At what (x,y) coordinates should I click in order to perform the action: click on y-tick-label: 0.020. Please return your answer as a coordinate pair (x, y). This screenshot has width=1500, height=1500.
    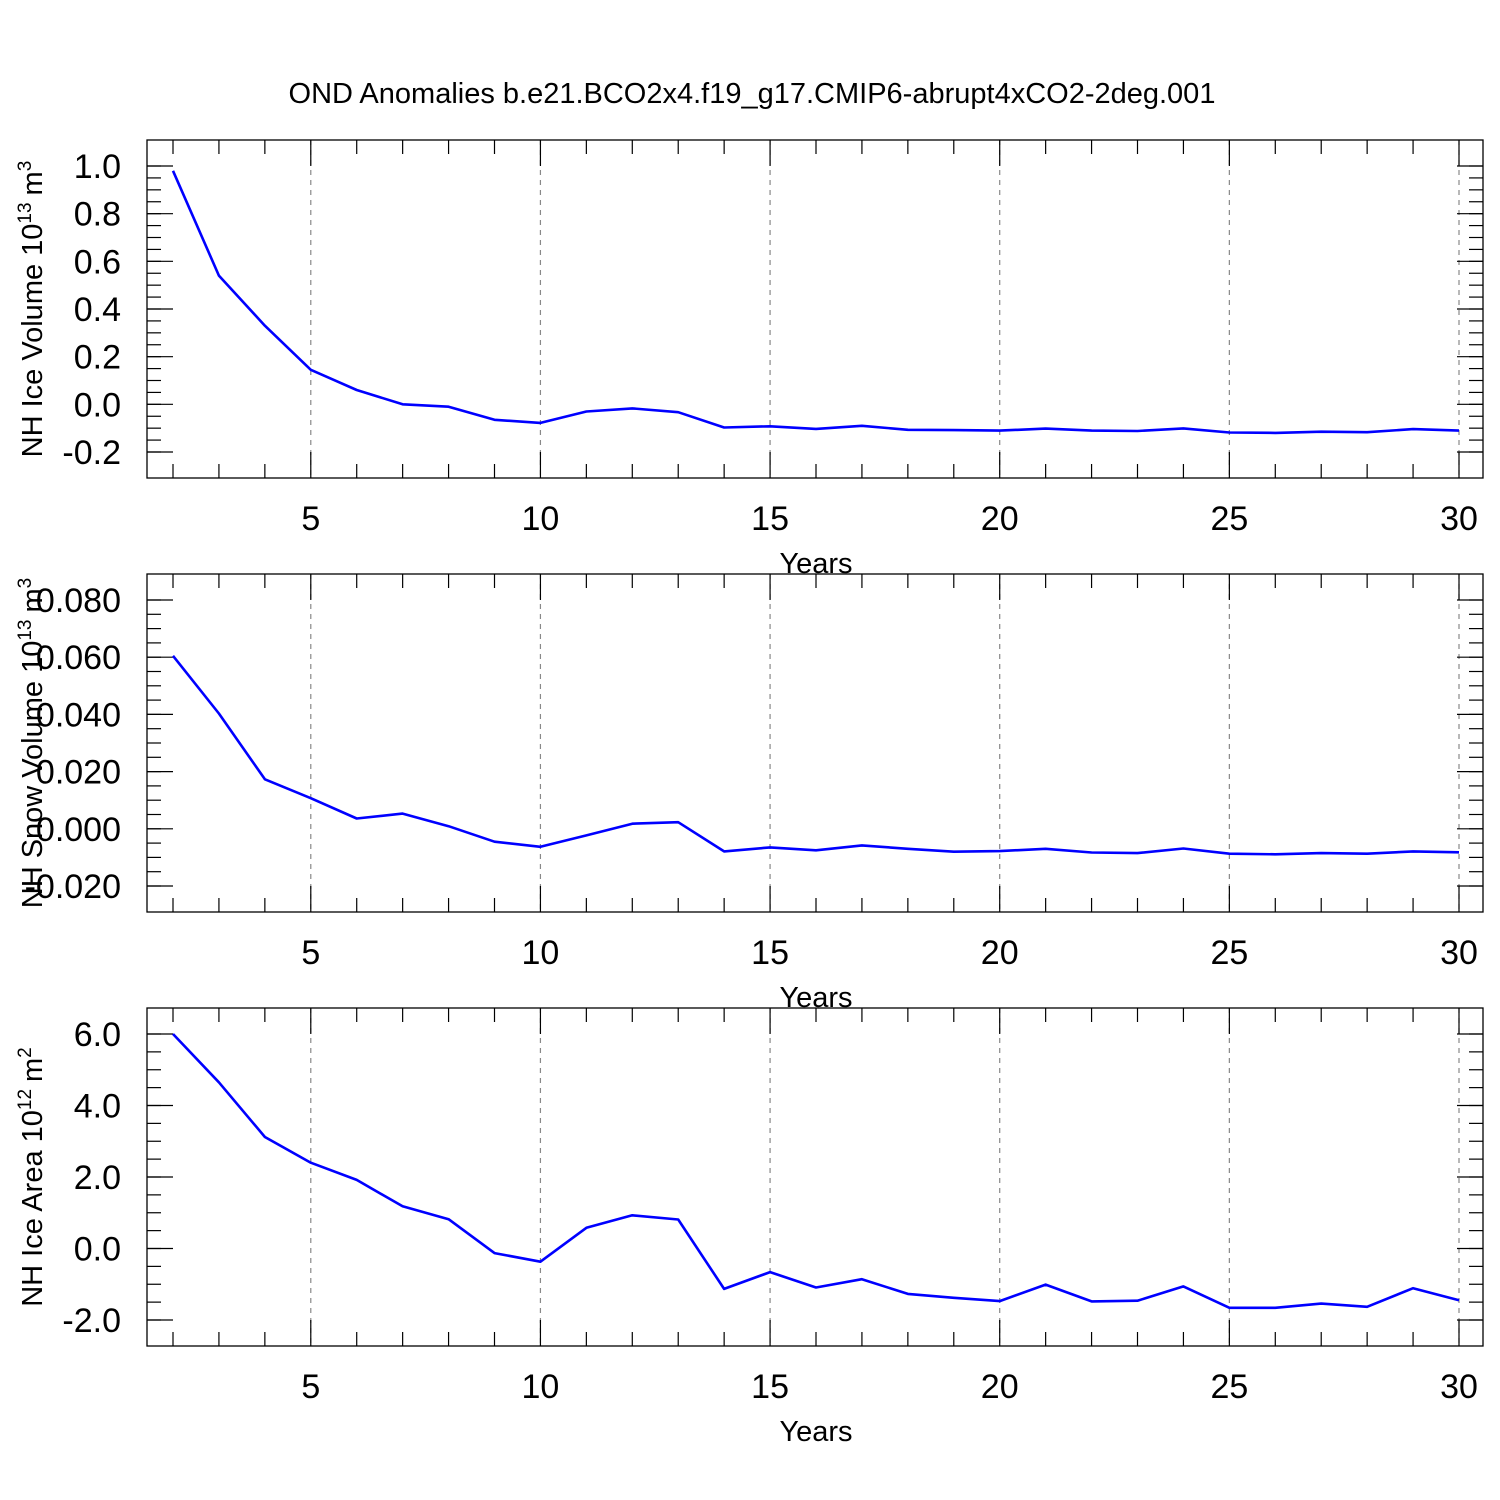
    Looking at the image, I should click on (78, 773).